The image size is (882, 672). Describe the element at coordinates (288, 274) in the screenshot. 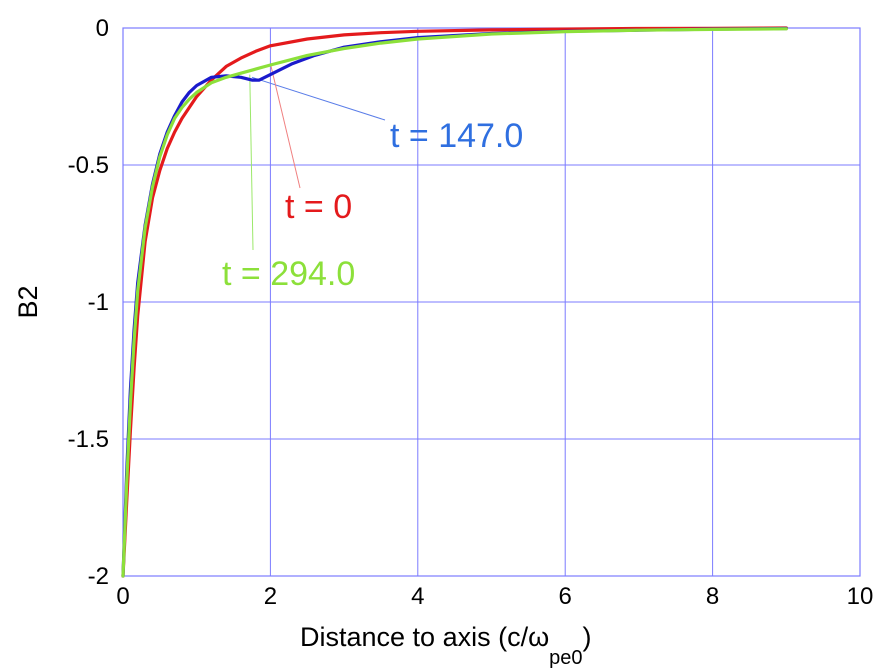

I see `annotation-label-2: t = 294.0` at that location.